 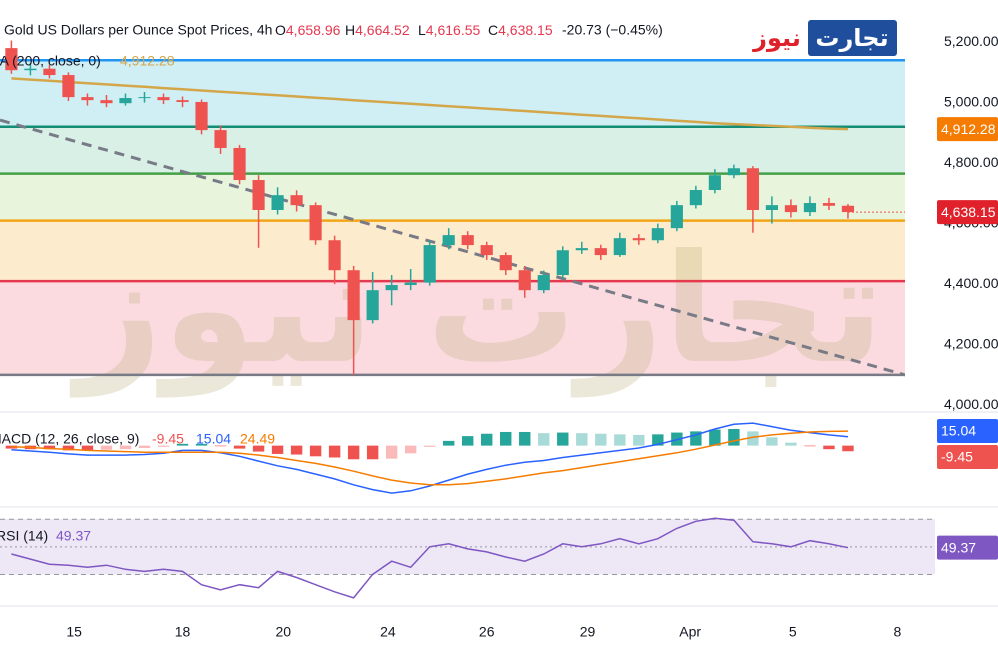 What do you see at coordinates (588, 632) in the screenshot?
I see `x-tick-label: 29` at bounding box center [588, 632].